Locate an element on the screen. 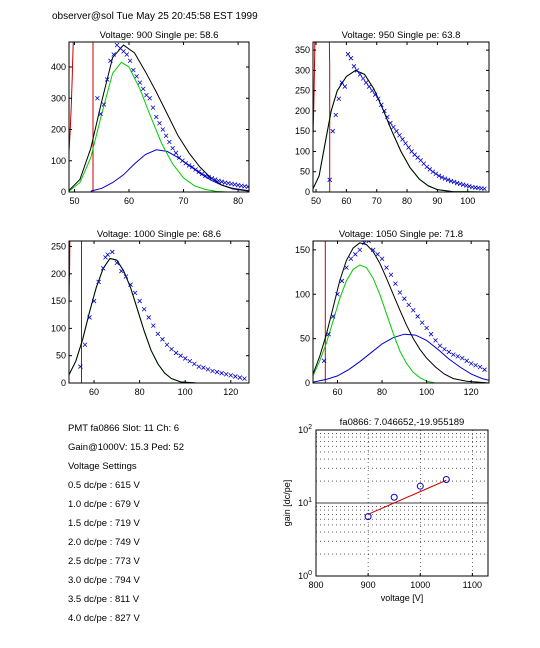 The height and width of the screenshot is (648, 540). double-pe-fit-line is located at coordinates (401, 358).